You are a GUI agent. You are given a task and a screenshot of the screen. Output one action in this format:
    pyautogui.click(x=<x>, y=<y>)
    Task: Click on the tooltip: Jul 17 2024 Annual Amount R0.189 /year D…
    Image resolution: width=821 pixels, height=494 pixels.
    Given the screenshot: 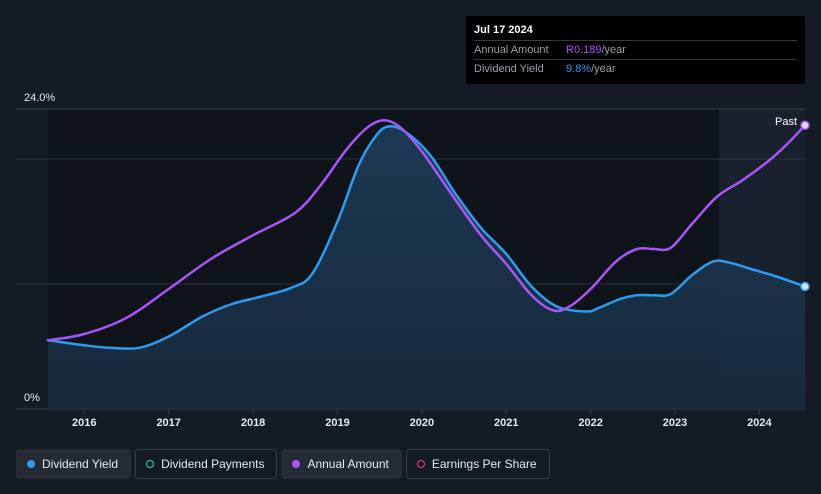 What is the action you would take?
    pyautogui.click(x=635, y=50)
    